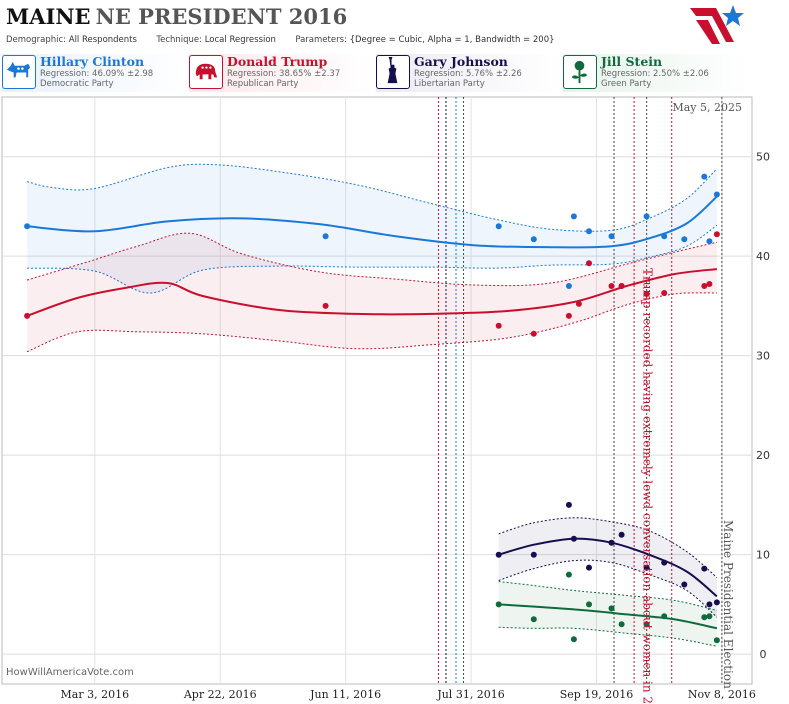 The height and width of the screenshot is (704, 789). I want to click on demographic-value: All Respondents, so click(102, 40).